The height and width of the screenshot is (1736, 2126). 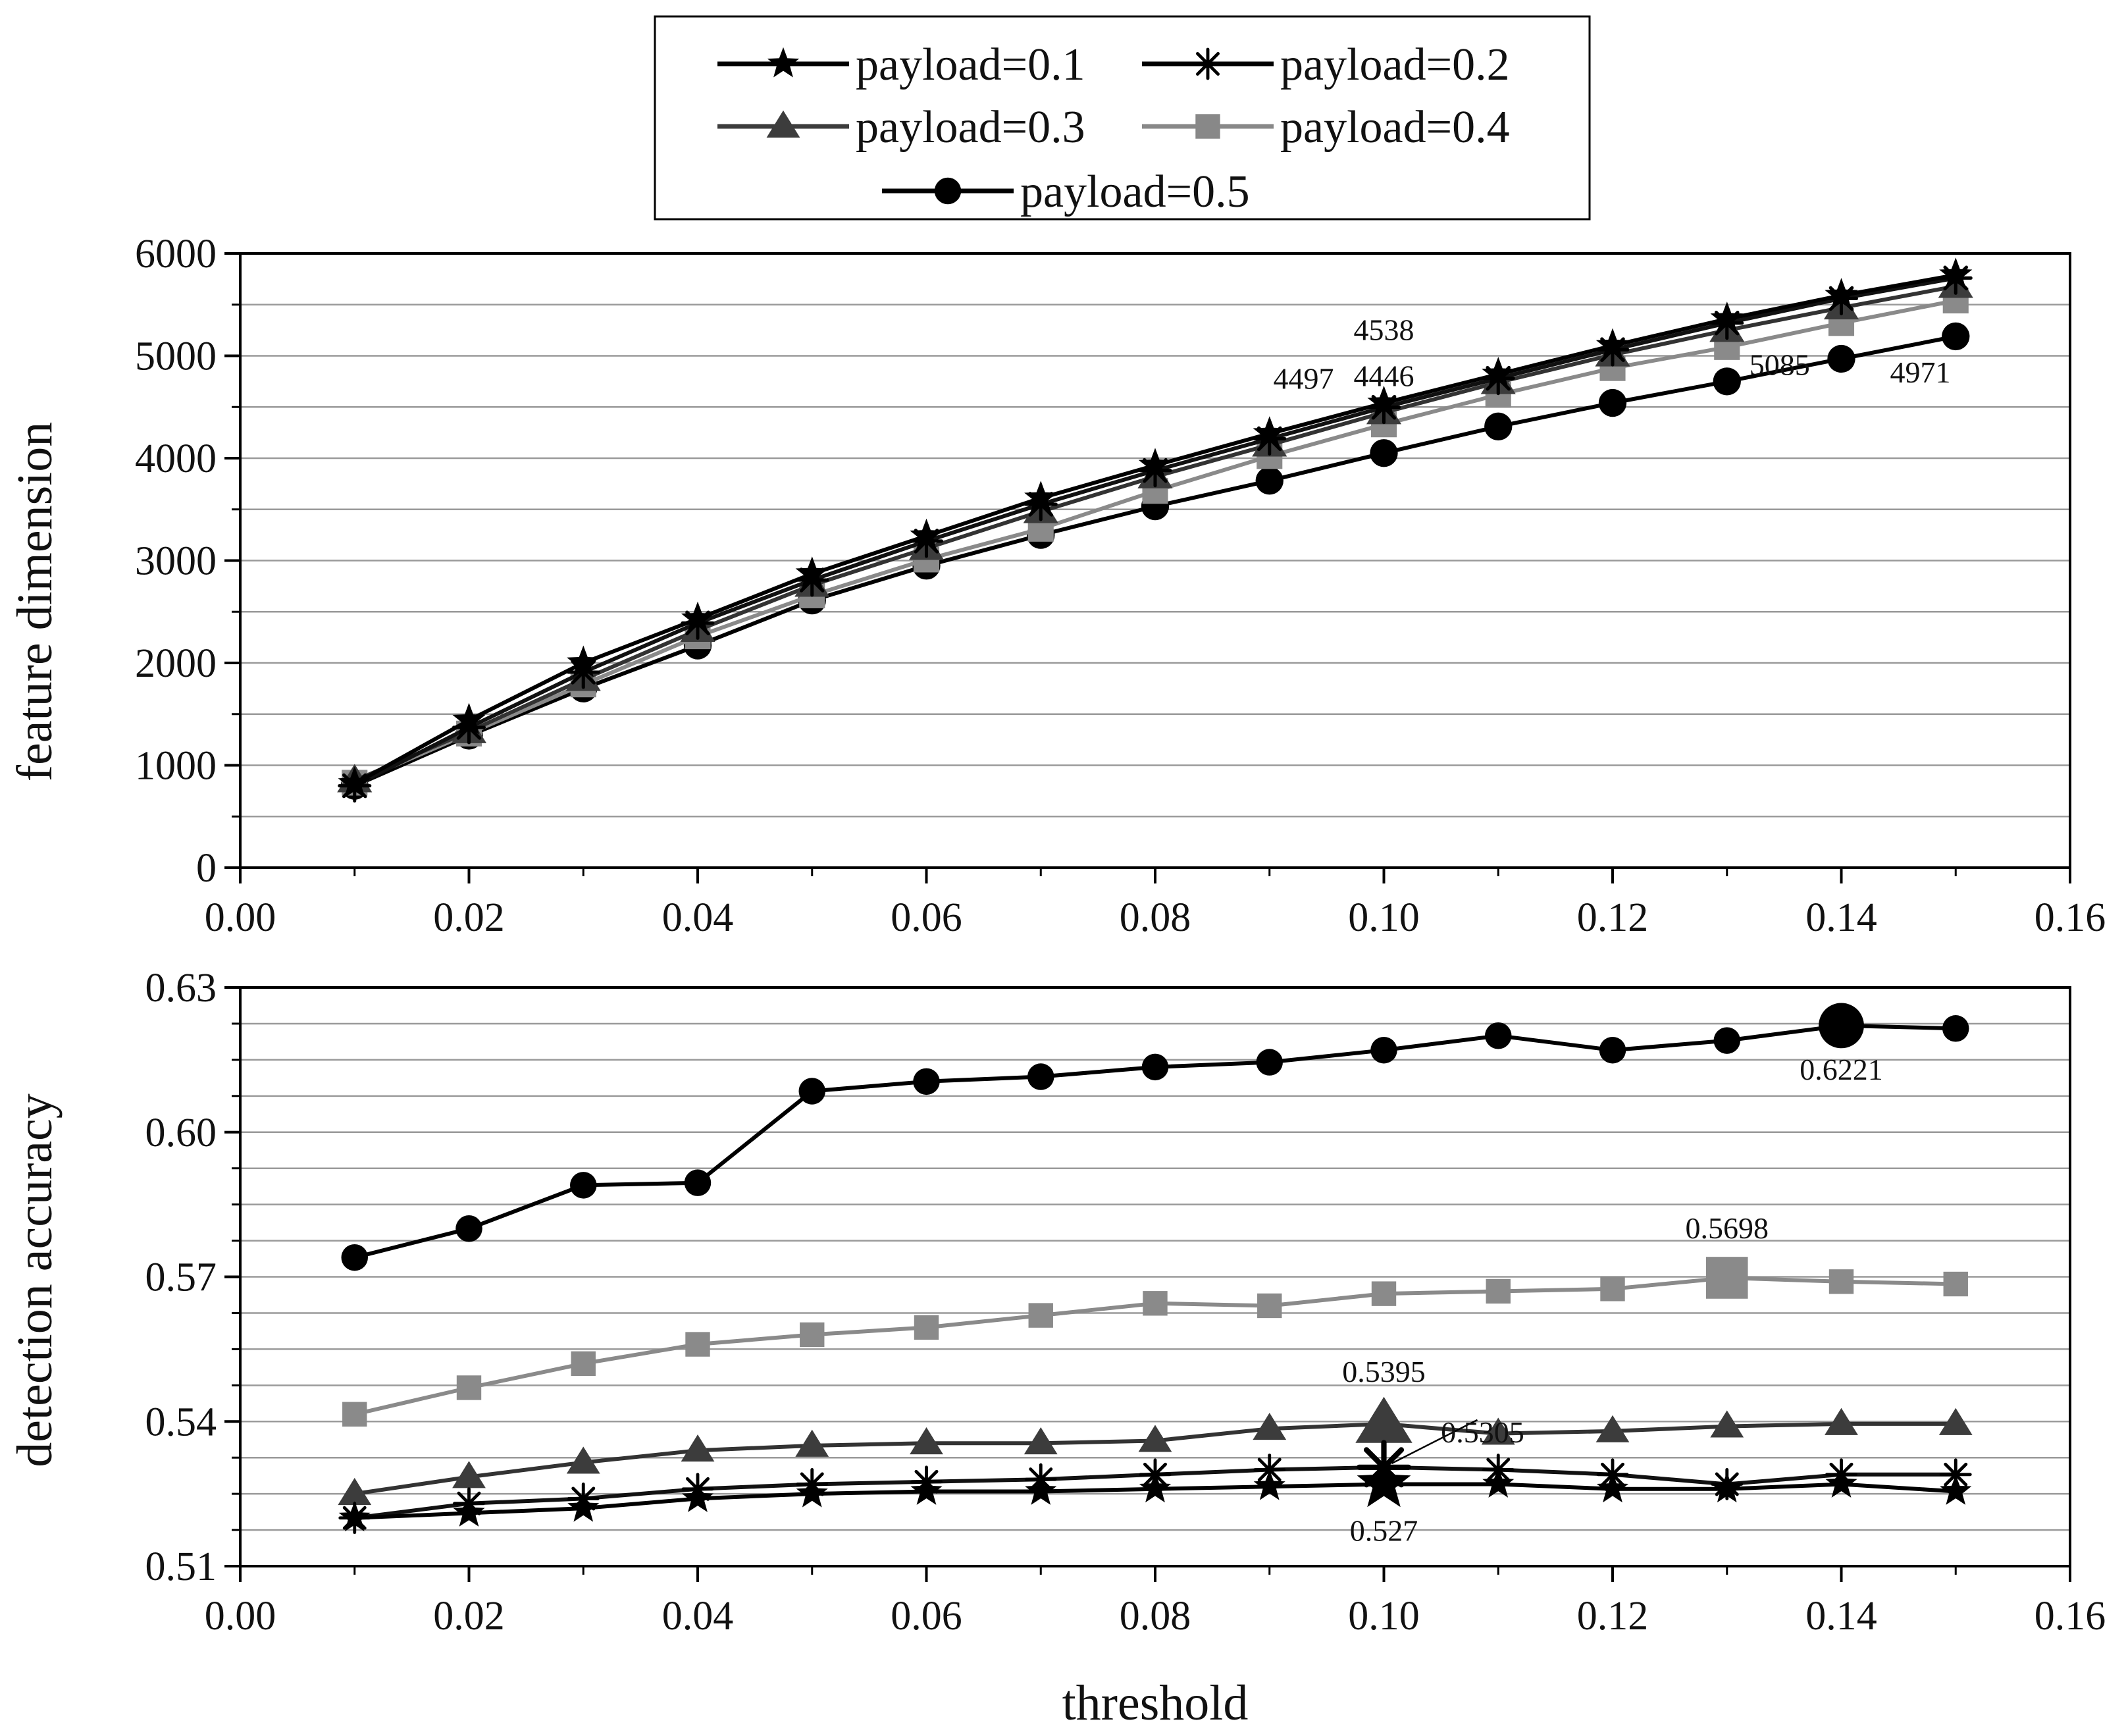 What do you see at coordinates (469, 917) in the screenshot?
I see `x-tick-label: 0.02` at bounding box center [469, 917].